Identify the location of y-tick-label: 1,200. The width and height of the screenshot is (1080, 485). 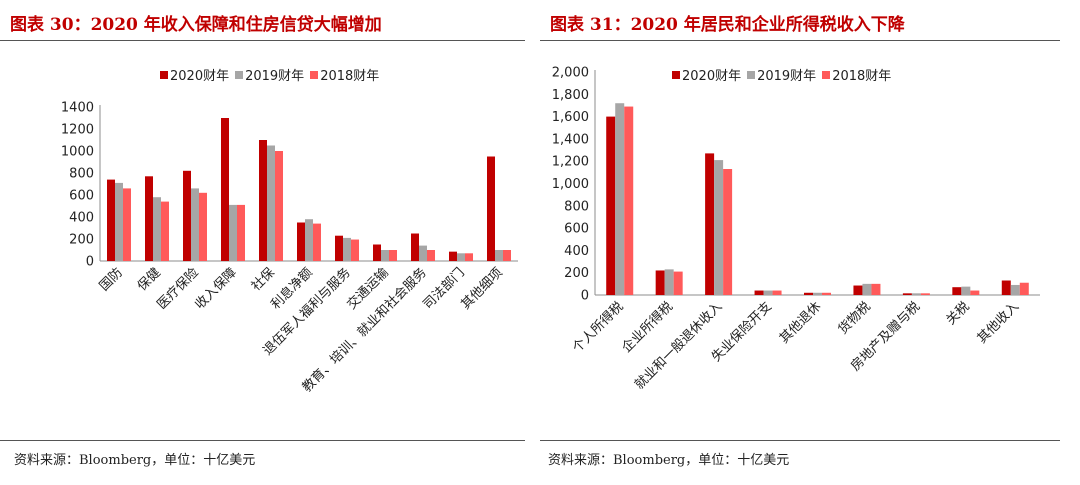
(570, 162).